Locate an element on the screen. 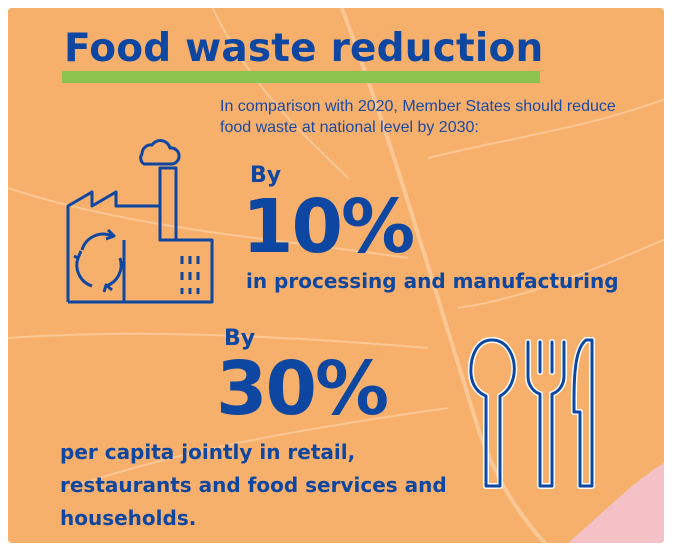  target-1-description: in processing and manufacturing is located at coordinates (432, 281).